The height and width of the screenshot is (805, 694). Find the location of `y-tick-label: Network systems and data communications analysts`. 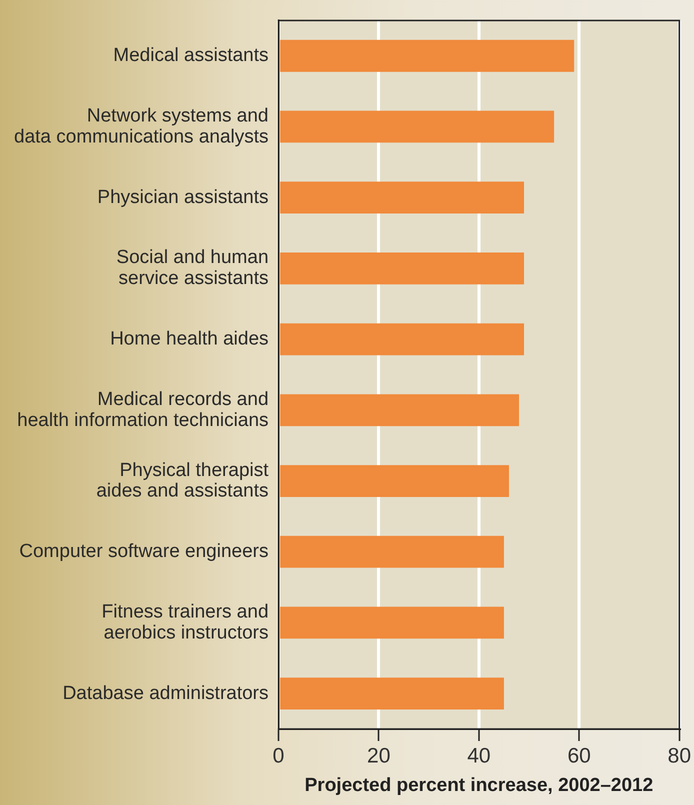

y-tick-label: Network systems and data communications analysts is located at coordinates (141, 127).